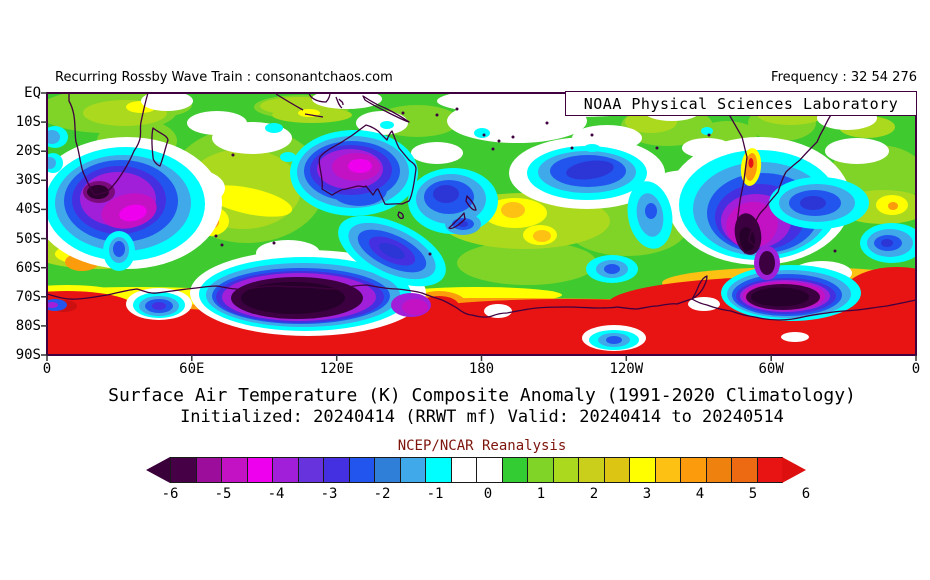  Describe the element at coordinates (336, 369) in the screenshot. I see `lon-label-2-120E: 120E` at that location.